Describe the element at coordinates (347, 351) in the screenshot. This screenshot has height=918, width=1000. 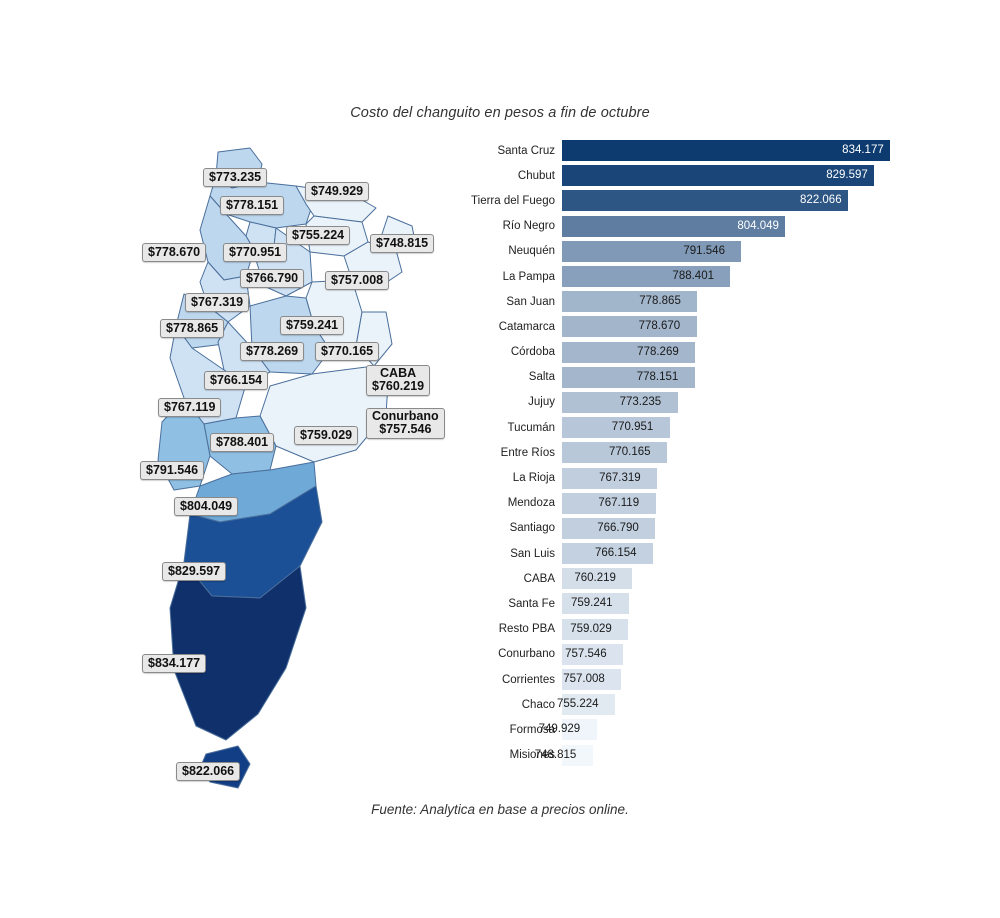
I see `map-label-entrerios: $770.165` at that location.